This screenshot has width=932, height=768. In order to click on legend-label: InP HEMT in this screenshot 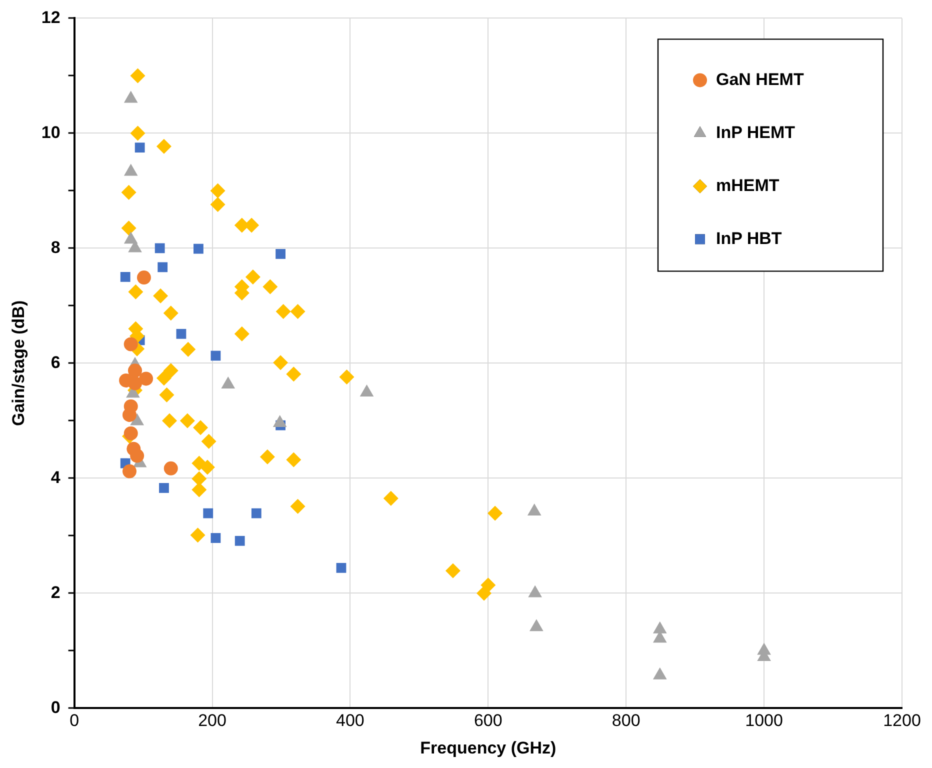, I will do `click(756, 132)`.